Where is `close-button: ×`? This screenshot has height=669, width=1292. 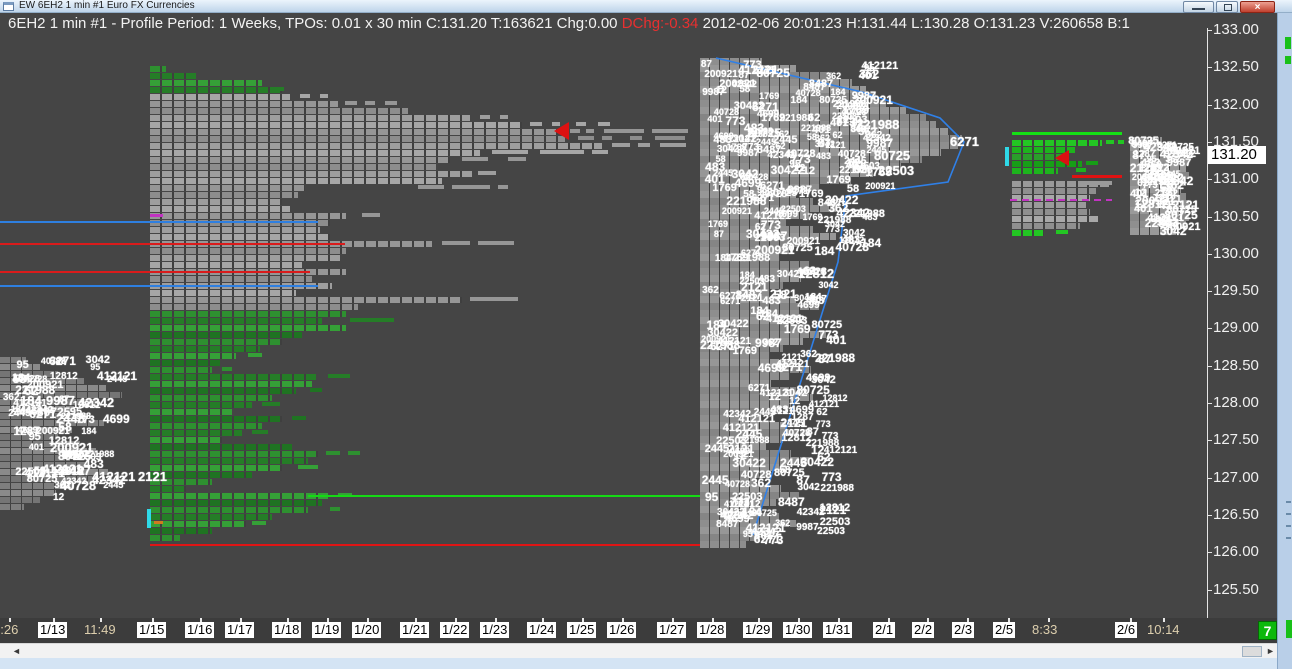 close-button: × is located at coordinates (1257, 7).